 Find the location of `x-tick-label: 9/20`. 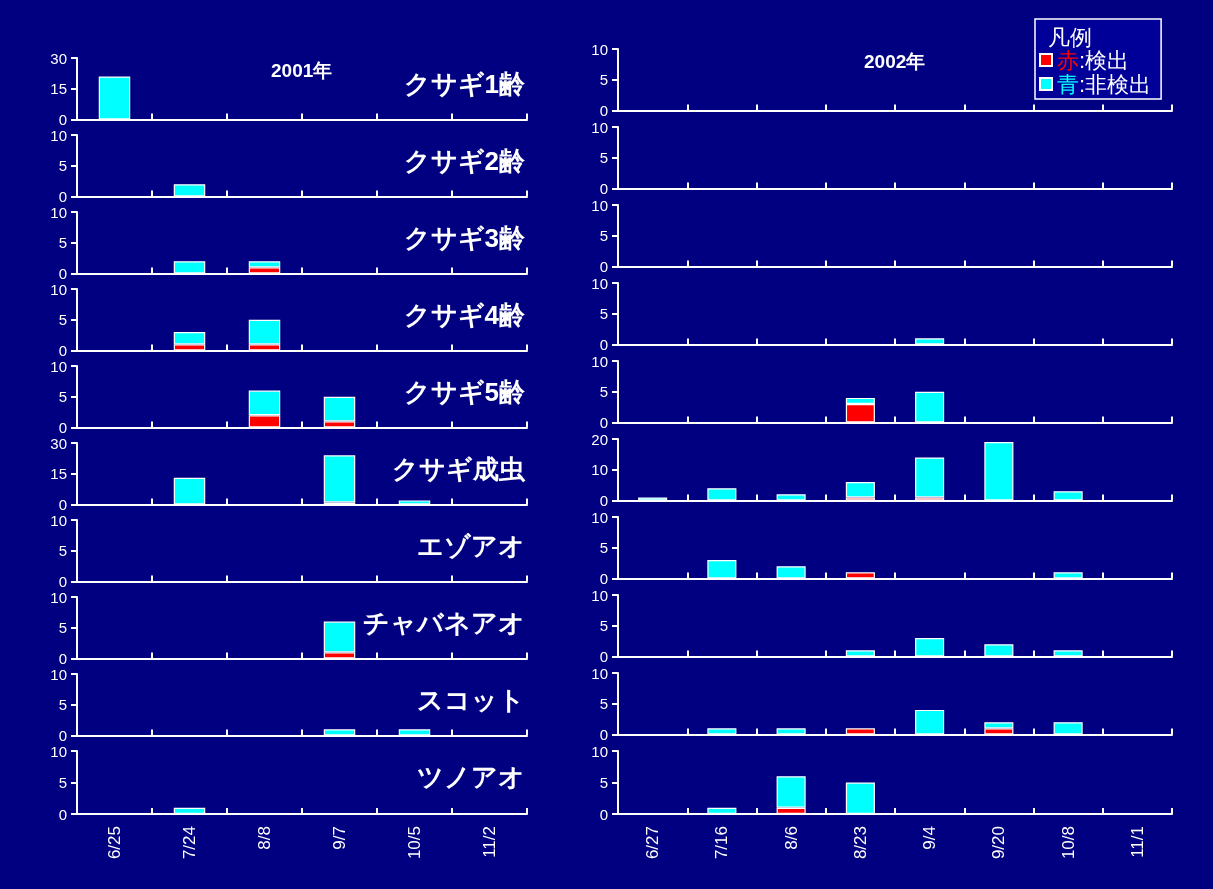

x-tick-label: 9/20 is located at coordinates (999, 843).